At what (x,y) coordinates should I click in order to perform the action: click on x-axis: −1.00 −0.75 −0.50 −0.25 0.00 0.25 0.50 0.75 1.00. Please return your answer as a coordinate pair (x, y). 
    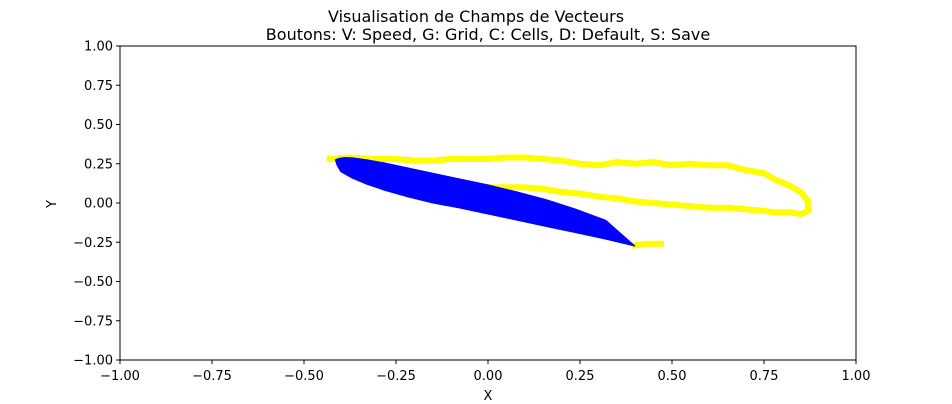
    Looking at the image, I should click on (485, 372).